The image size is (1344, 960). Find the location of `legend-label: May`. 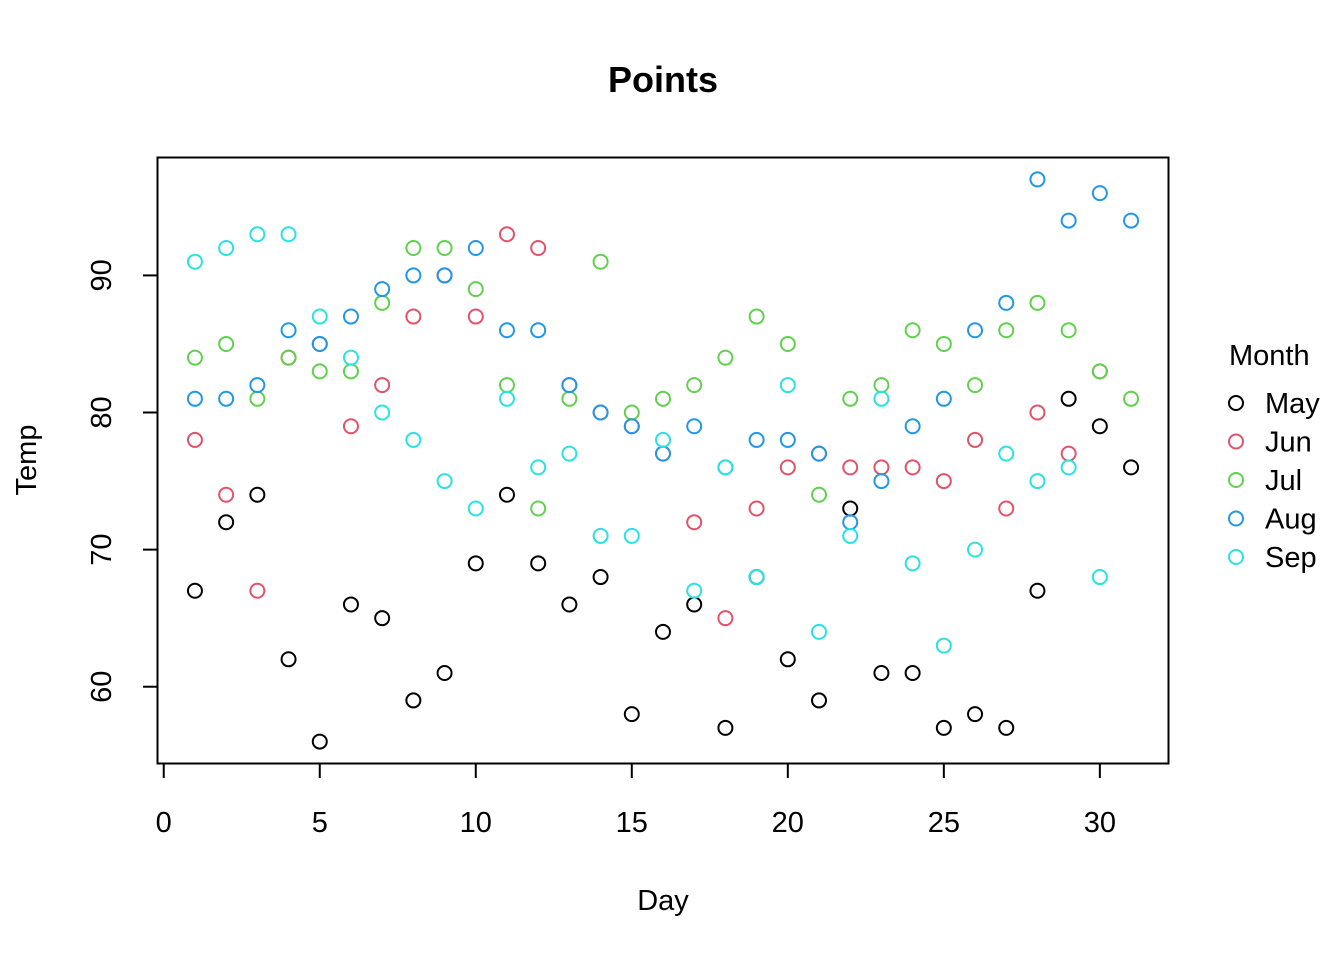

legend-label: May is located at coordinates (1292, 404).